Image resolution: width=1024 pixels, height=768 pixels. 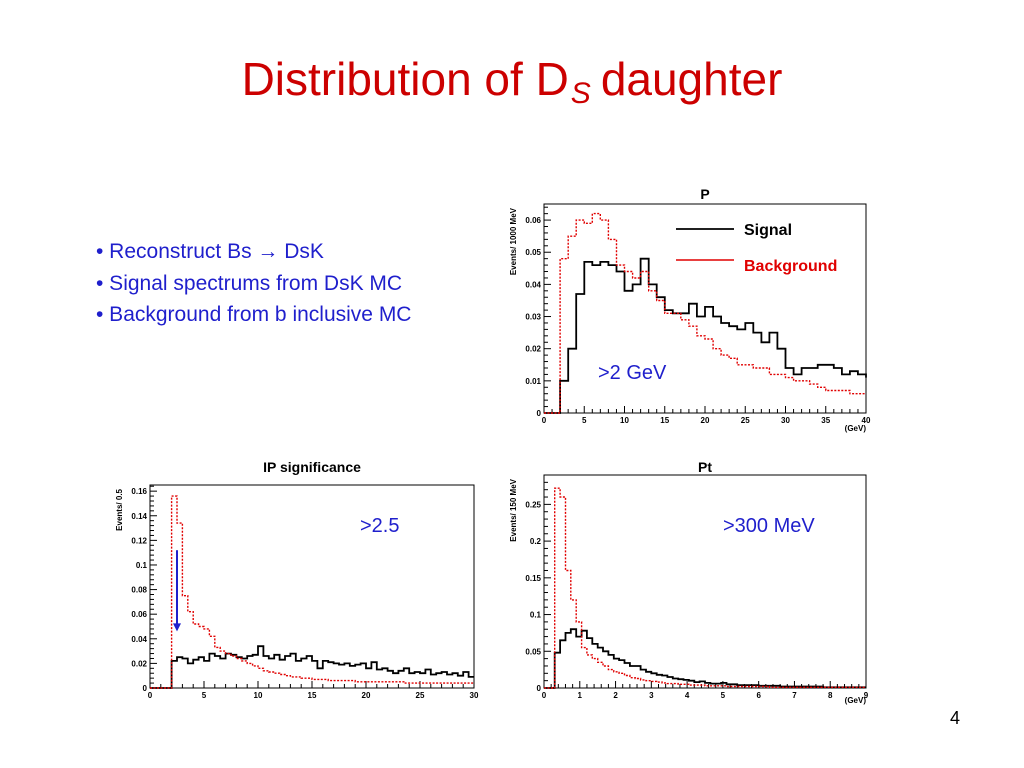 I want to click on title-tail: daughter, so click(x=691, y=79).